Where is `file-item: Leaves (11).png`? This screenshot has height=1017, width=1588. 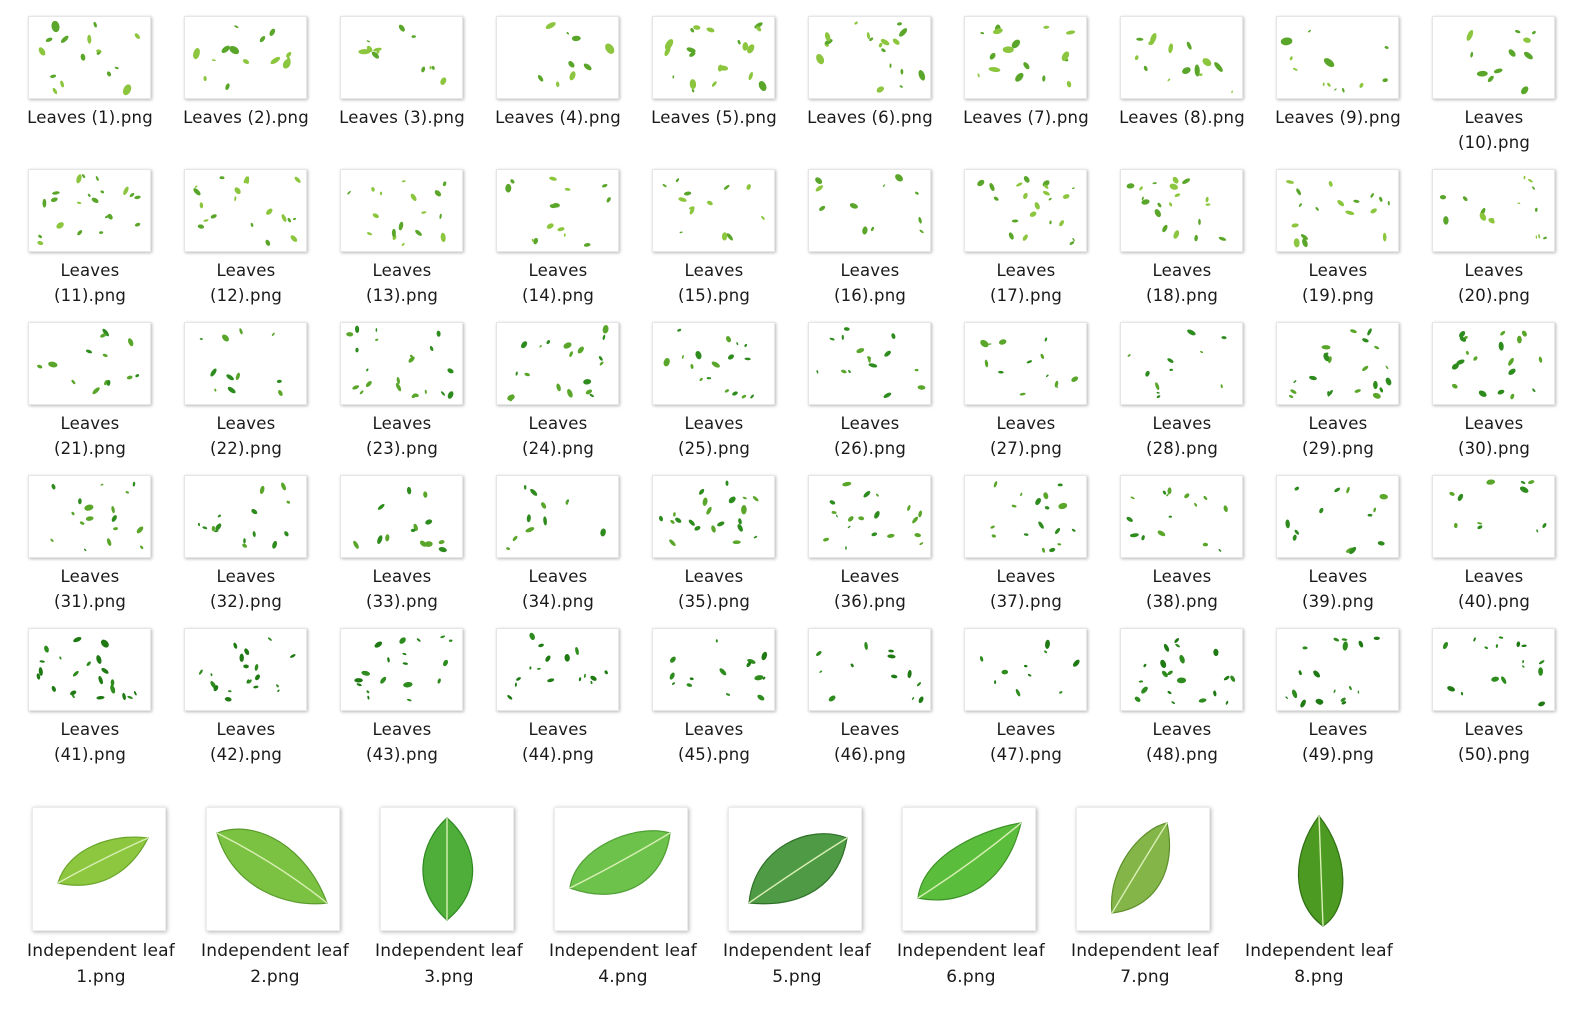 file-item: Leaves (11).png is located at coordinates (90, 241).